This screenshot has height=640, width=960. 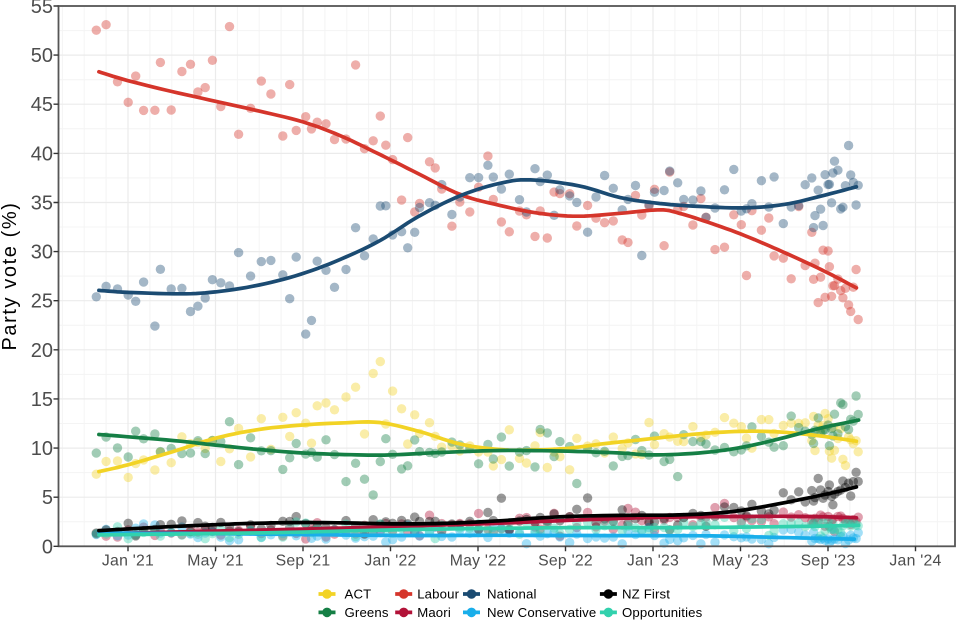 What do you see at coordinates (565, 560) in the screenshot?
I see `svg-text: Sep '22` at bounding box center [565, 560].